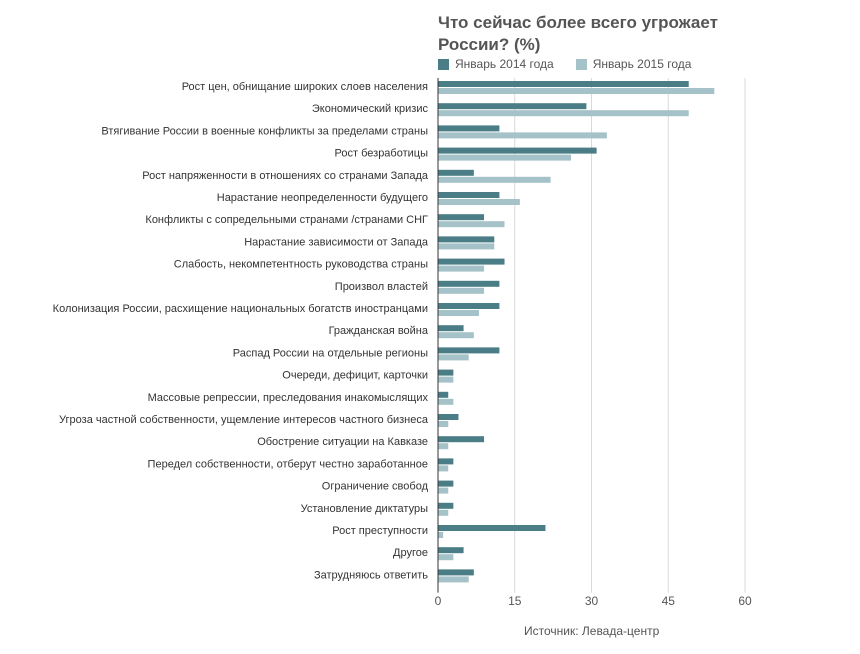 Image resolution: width=860 pixels, height=654 pixels. What do you see at coordinates (642, 64) in the screenshot?
I see `legend-label-2015: Январь 2015 года` at bounding box center [642, 64].